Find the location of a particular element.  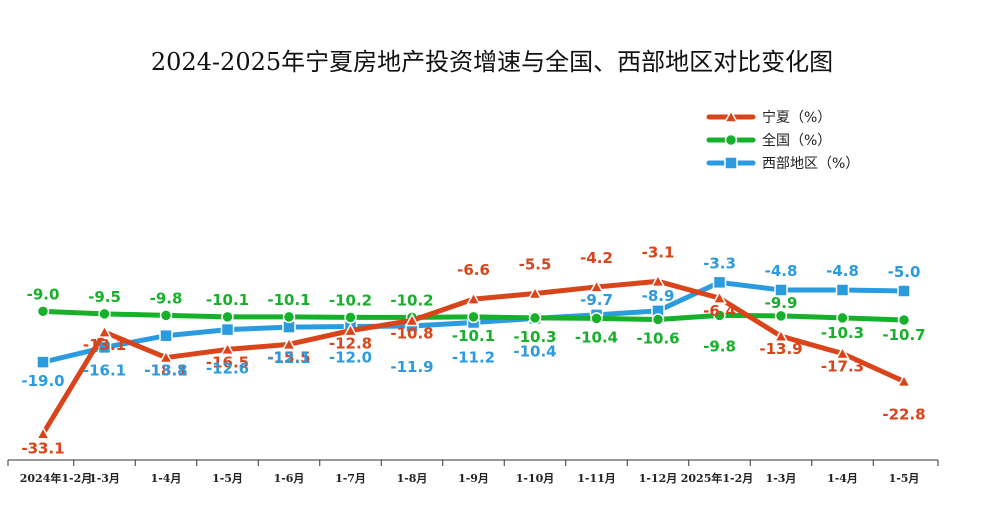

legend-label: 全国（%） is located at coordinates (796, 140).